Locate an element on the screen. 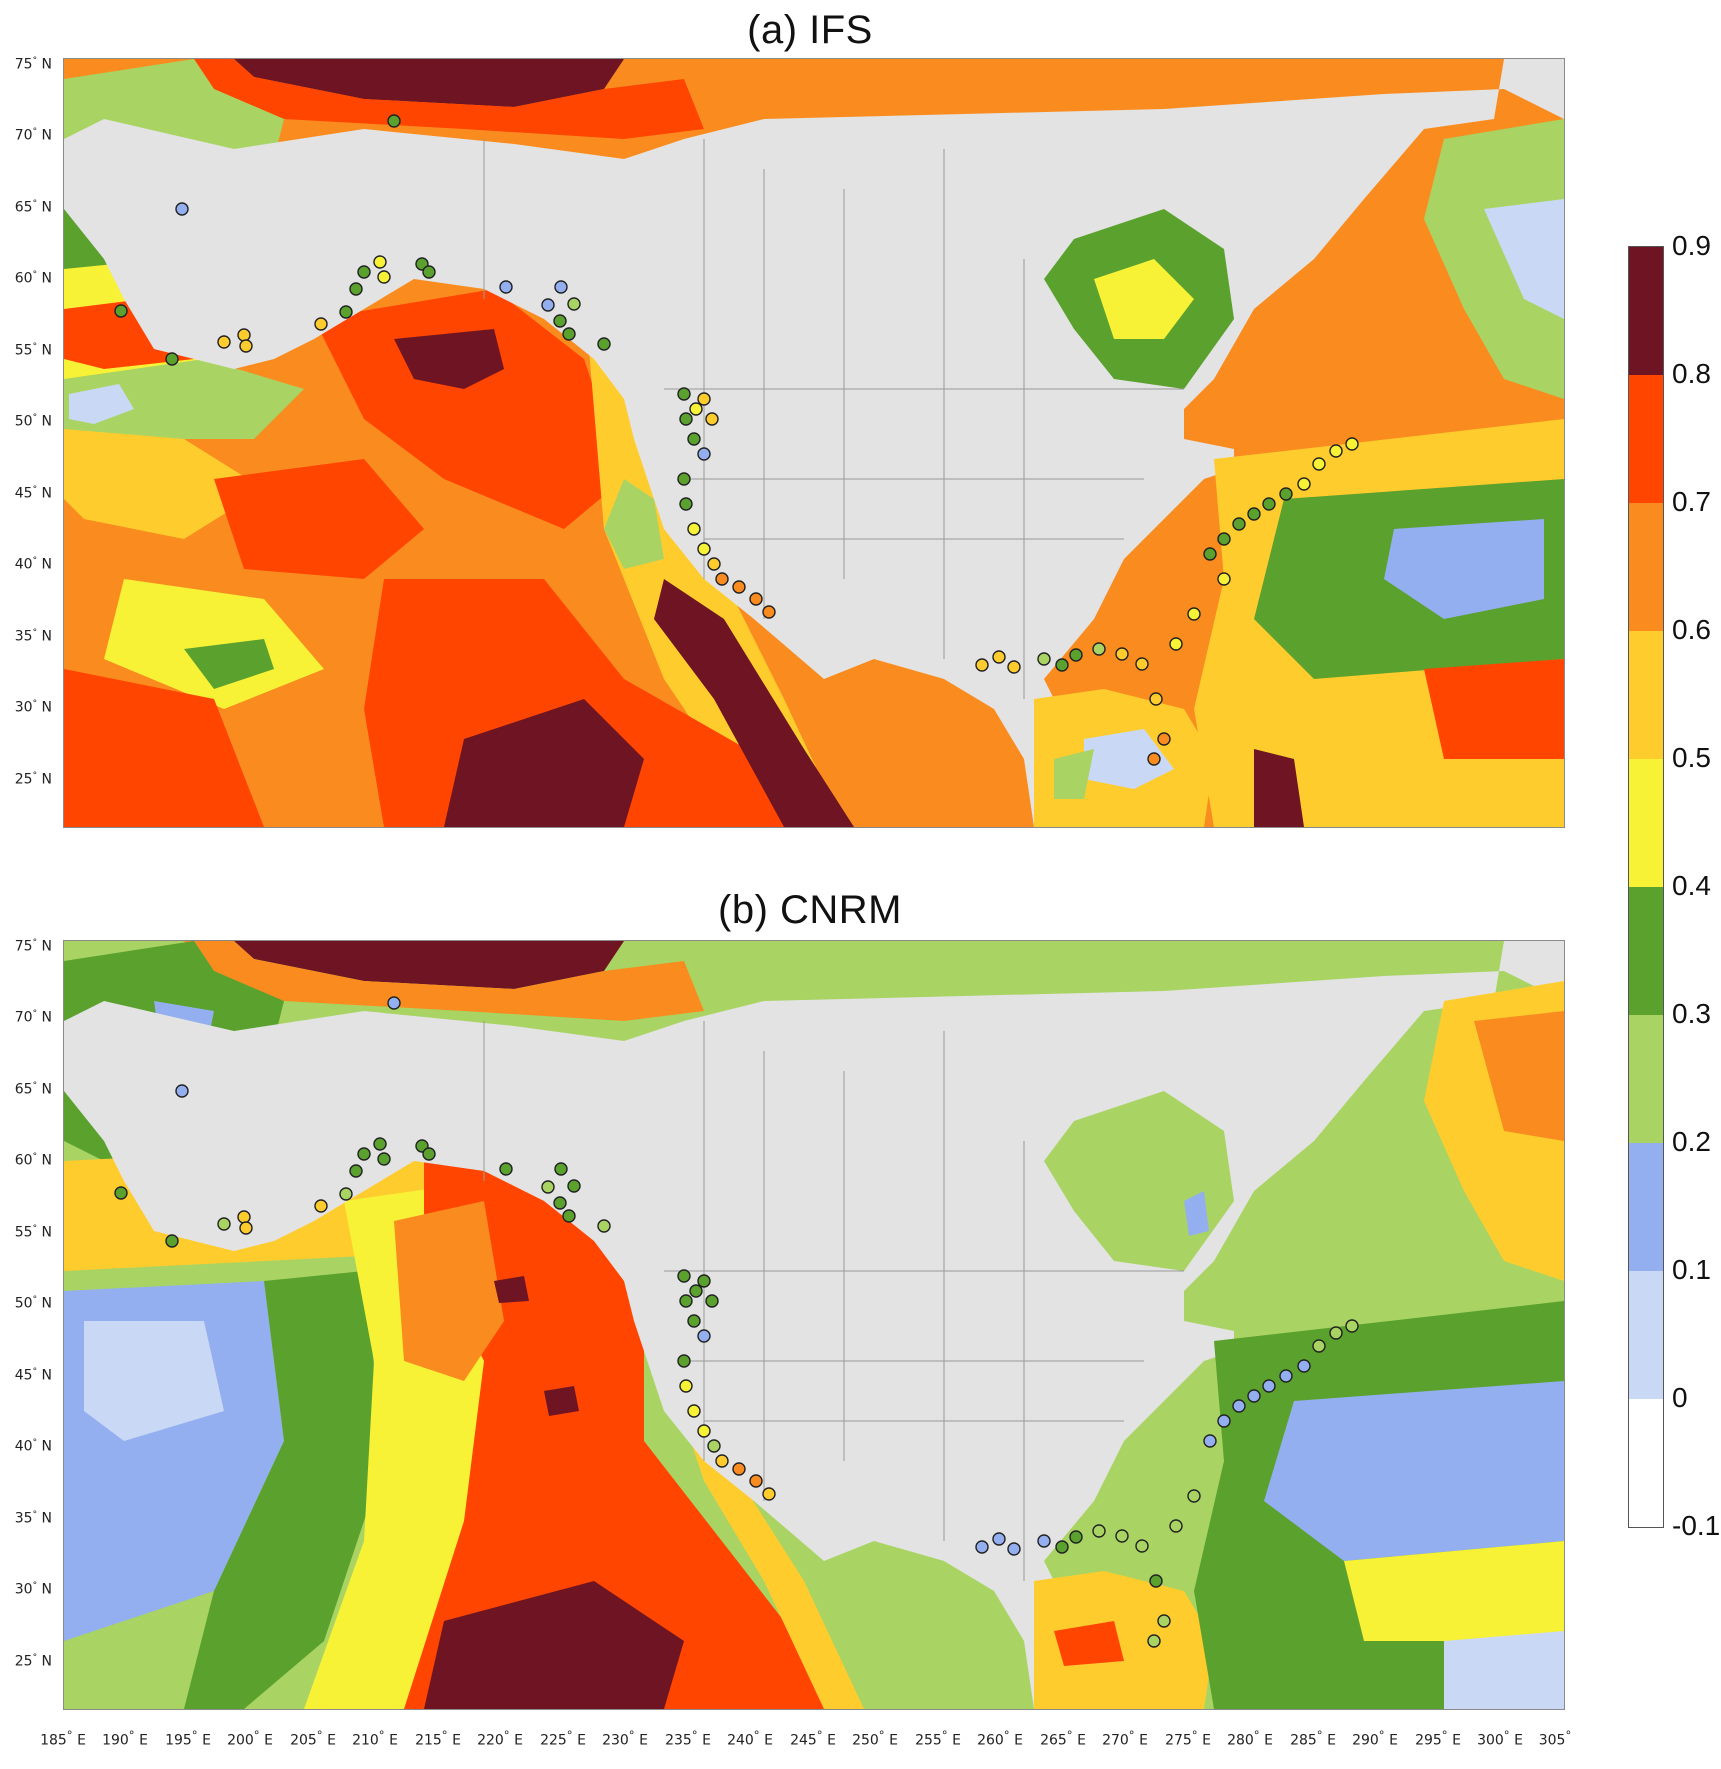 The image size is (1721, 1769). panel-a-title: (a) IFS is located at coordinates (810, 30).